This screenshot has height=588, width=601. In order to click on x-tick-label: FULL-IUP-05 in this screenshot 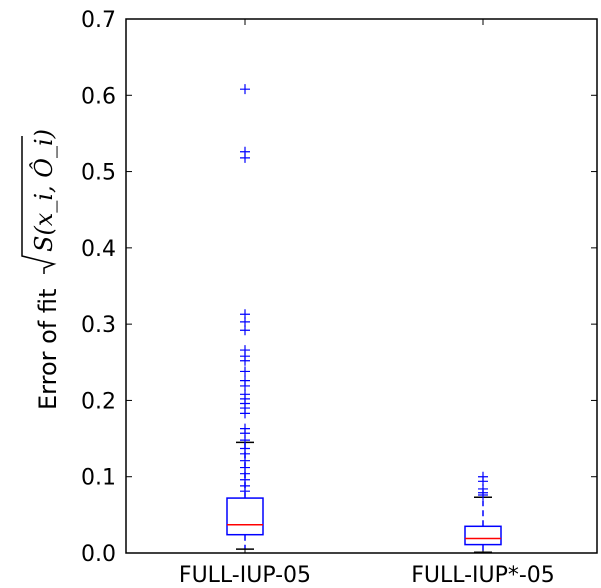, I will do `click(245, 575)`.